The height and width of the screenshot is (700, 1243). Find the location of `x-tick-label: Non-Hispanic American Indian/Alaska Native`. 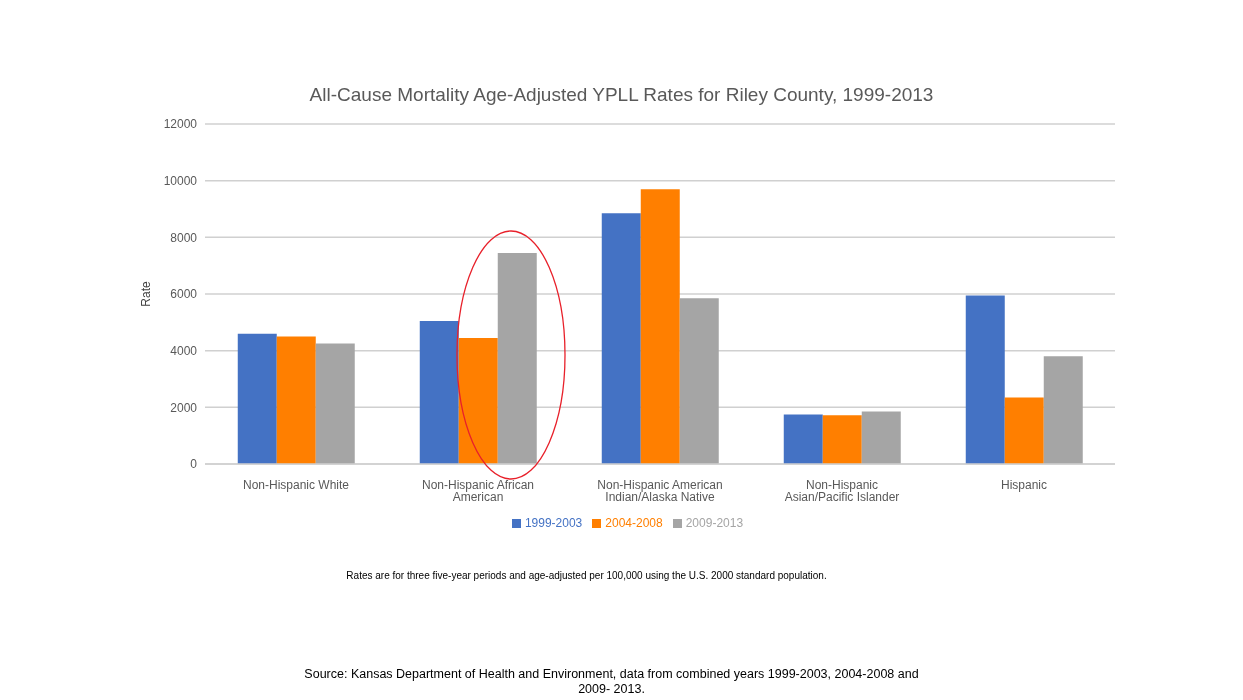

x-tick-label: Non-Hispanic American Indian/Alaska Native is located at coordinates (660, 490).